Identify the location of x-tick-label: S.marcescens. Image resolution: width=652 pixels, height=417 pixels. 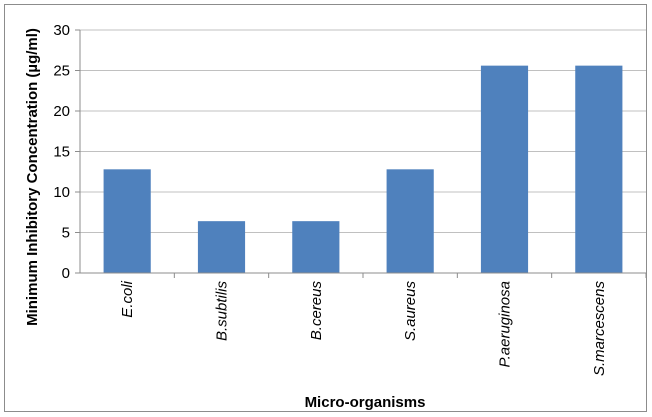
(599, 329).